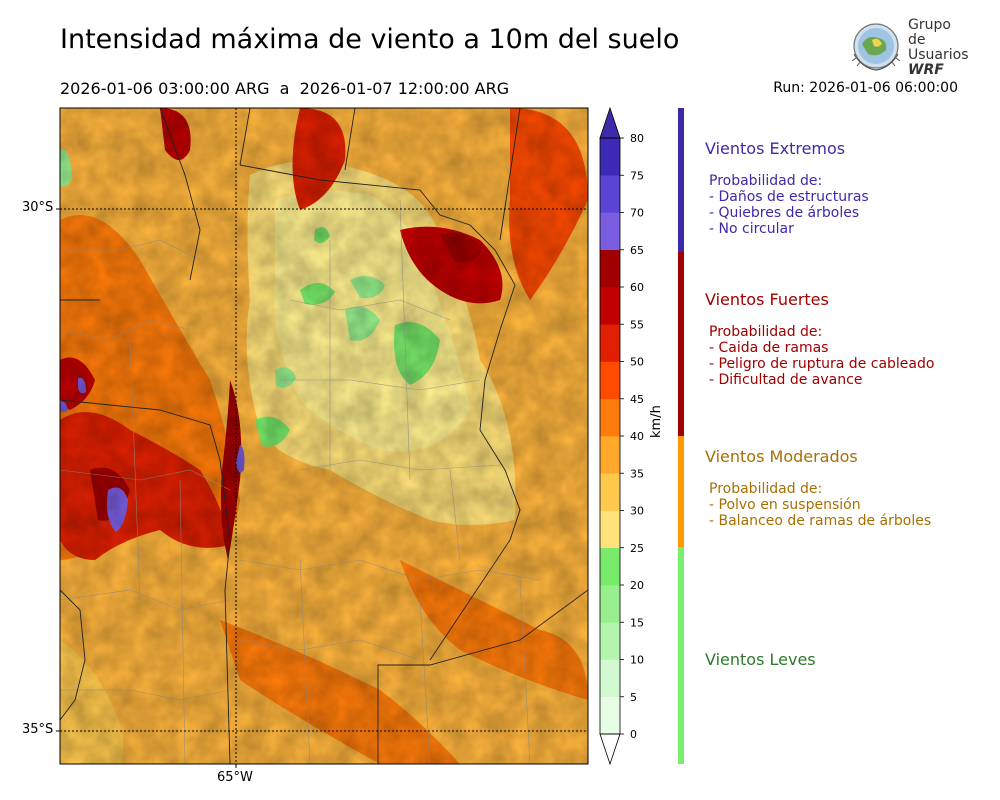  I want to click on category-title: Vientos Leves, so click(760, 659).